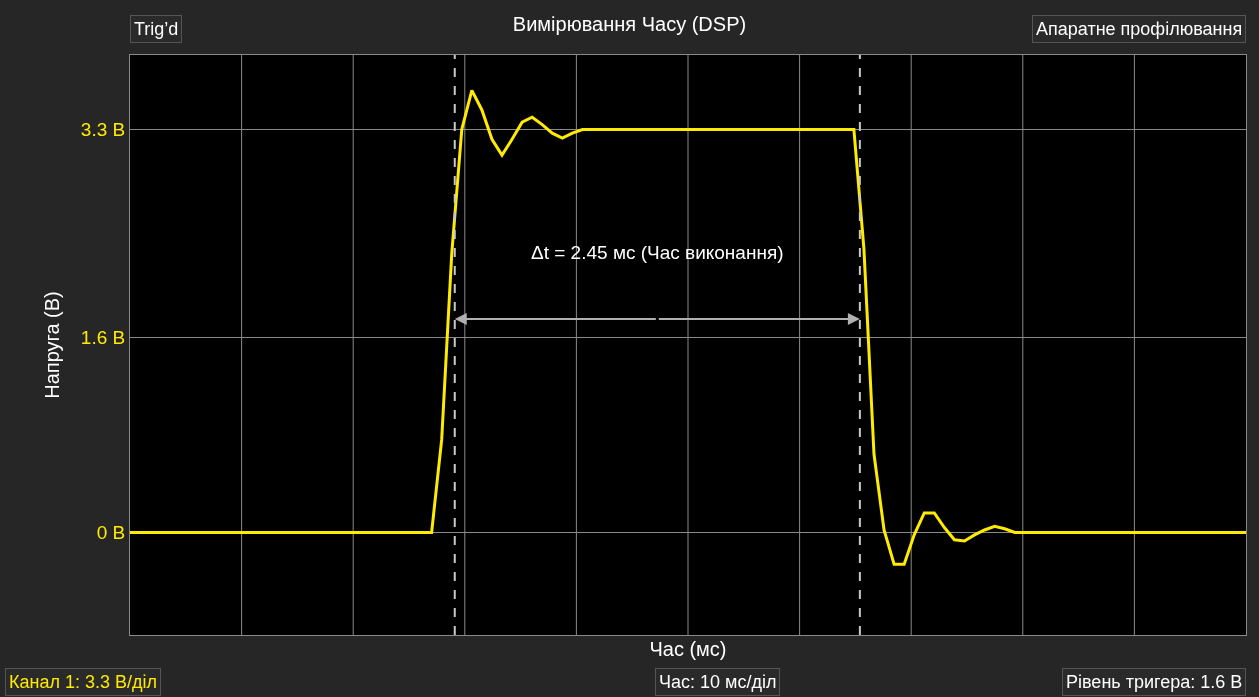 The width and height of the screenshot is (1259, 697). I want to click on y-tick-label: 1.6 В, so click(103, 337).